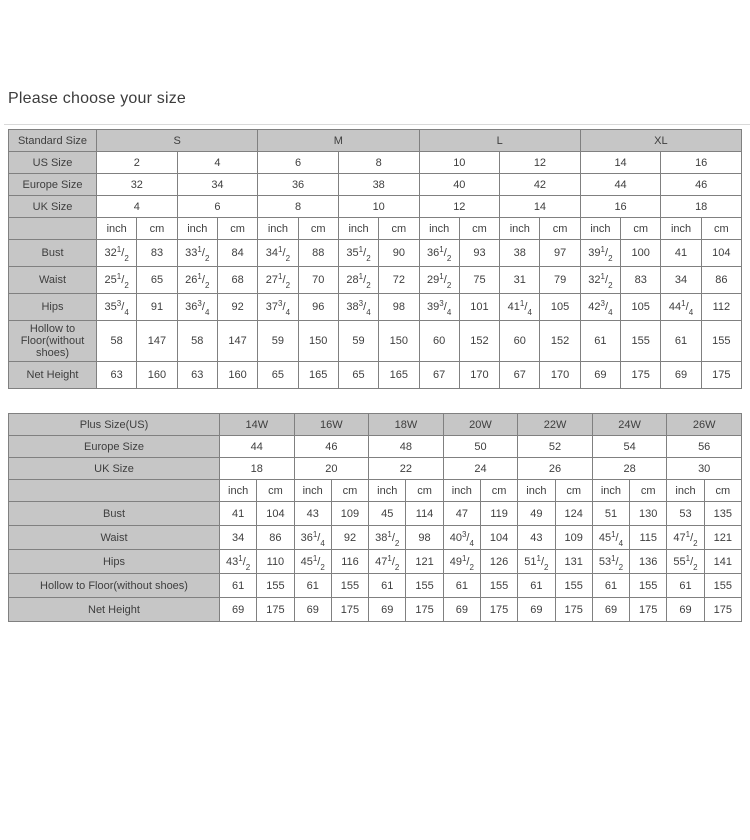 The image size is (750, 840). What do you see at coordinates (97, 98) in the screenshot?
I see `page-title: Please choose your size` at bounding box center [97, 98].